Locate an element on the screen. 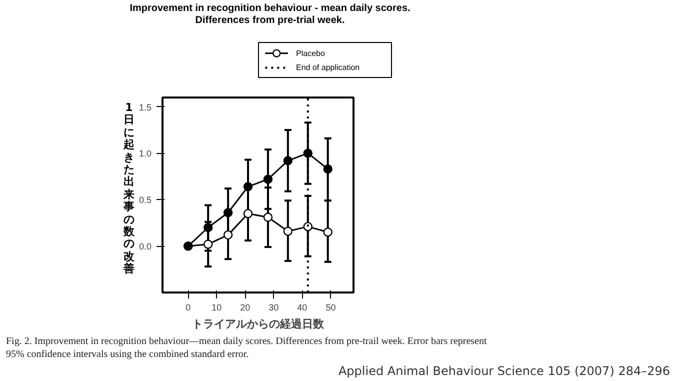 The image size is (680, 381). x-tick-label: 40 is located at coordinates (302, 307).